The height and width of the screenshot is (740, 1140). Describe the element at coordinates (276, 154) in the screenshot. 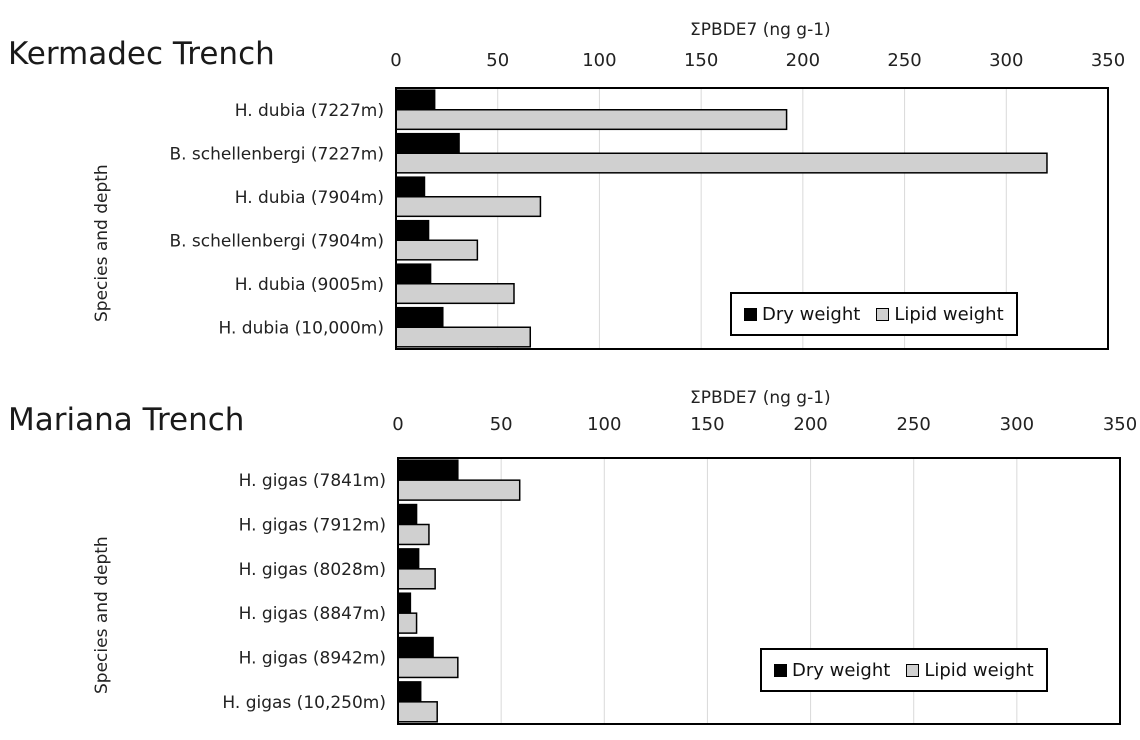

I see `y-category-label: B. schellenbergi (7227m)` at that location.